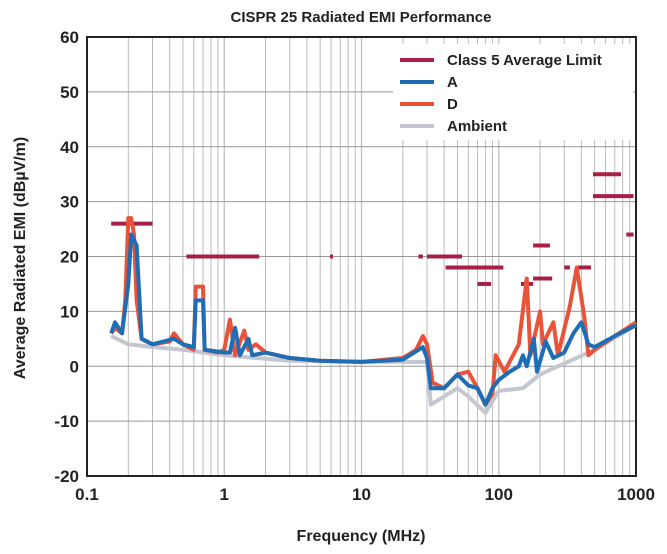 The height and width of the screenshot is (554, 667). I want to click on x-tick-label: 10, so click(361, 494).